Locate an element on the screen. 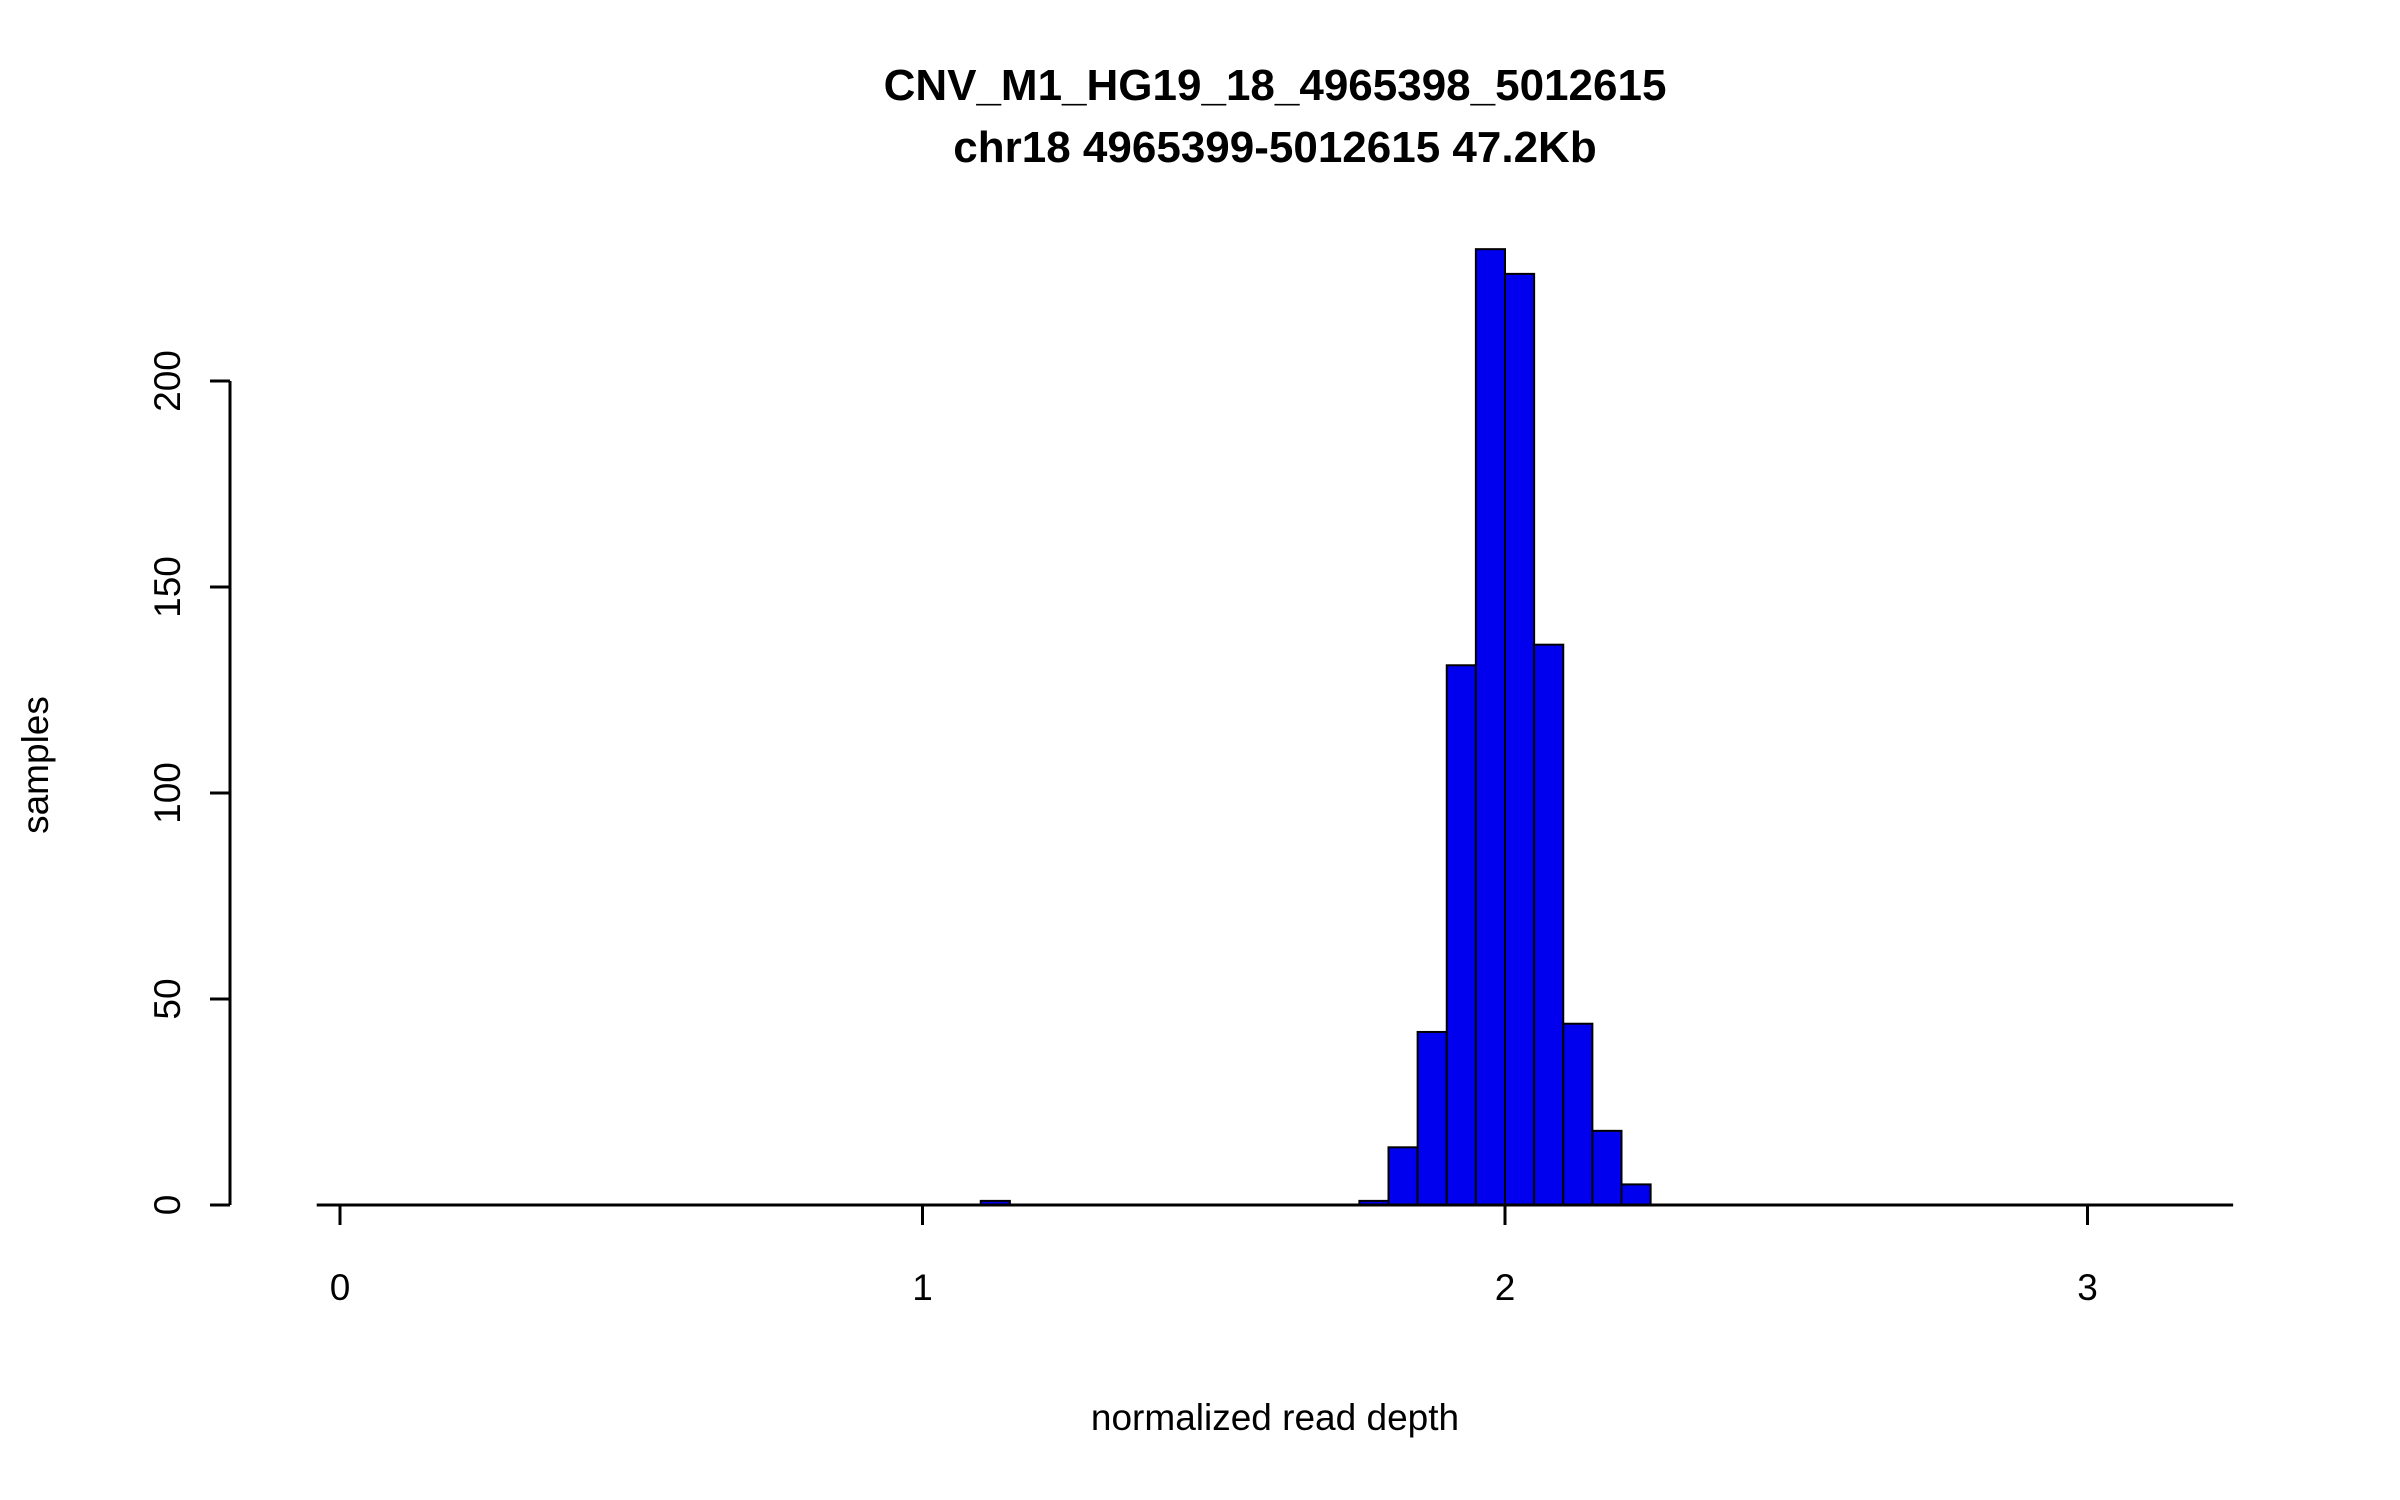 Image resolution: width=2400 pixels, height=1500 pixels. y-tick-label: 0 is located at coordinates (167, 1205).